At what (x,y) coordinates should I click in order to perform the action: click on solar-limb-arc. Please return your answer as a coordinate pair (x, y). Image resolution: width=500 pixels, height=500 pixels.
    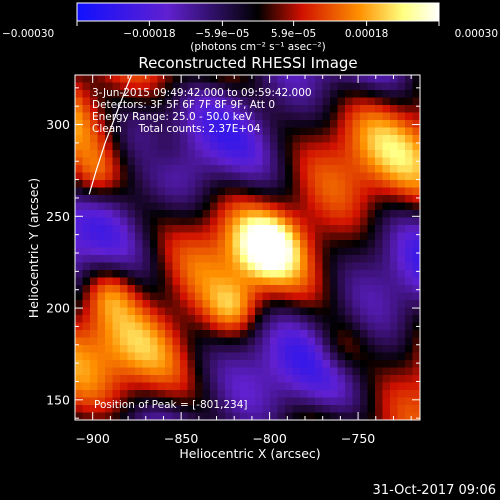
    Looking at the image, I should click on (110, 135).